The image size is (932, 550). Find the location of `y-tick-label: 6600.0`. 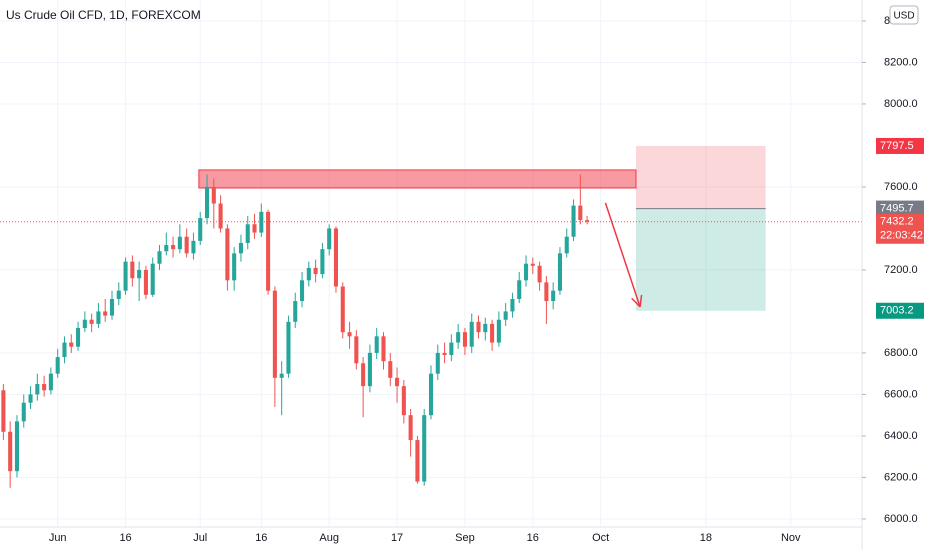

y-tick-label: 6600.0 is located at coordinates (901, 394).